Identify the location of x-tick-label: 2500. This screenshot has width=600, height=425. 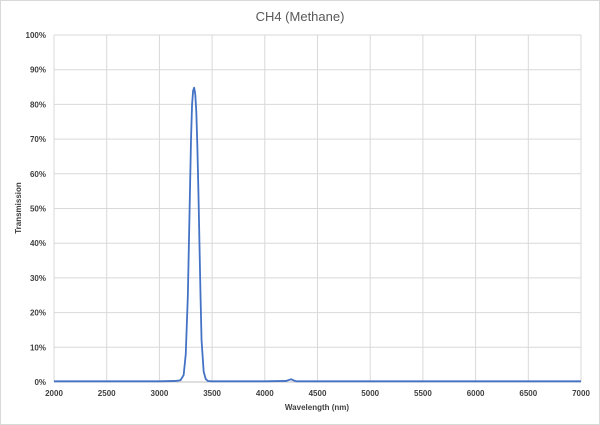
(107, 393).